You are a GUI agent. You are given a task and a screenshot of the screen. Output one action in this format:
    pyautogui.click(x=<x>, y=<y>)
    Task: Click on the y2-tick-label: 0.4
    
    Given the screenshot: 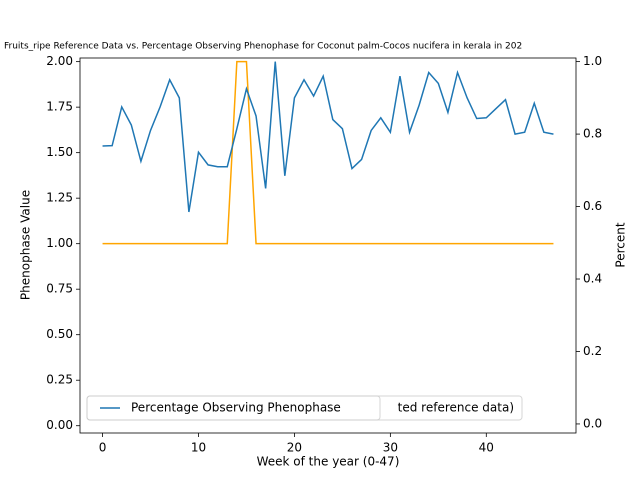 What is the action you would take?
    pyautogui.click(x=592, y=279)
    